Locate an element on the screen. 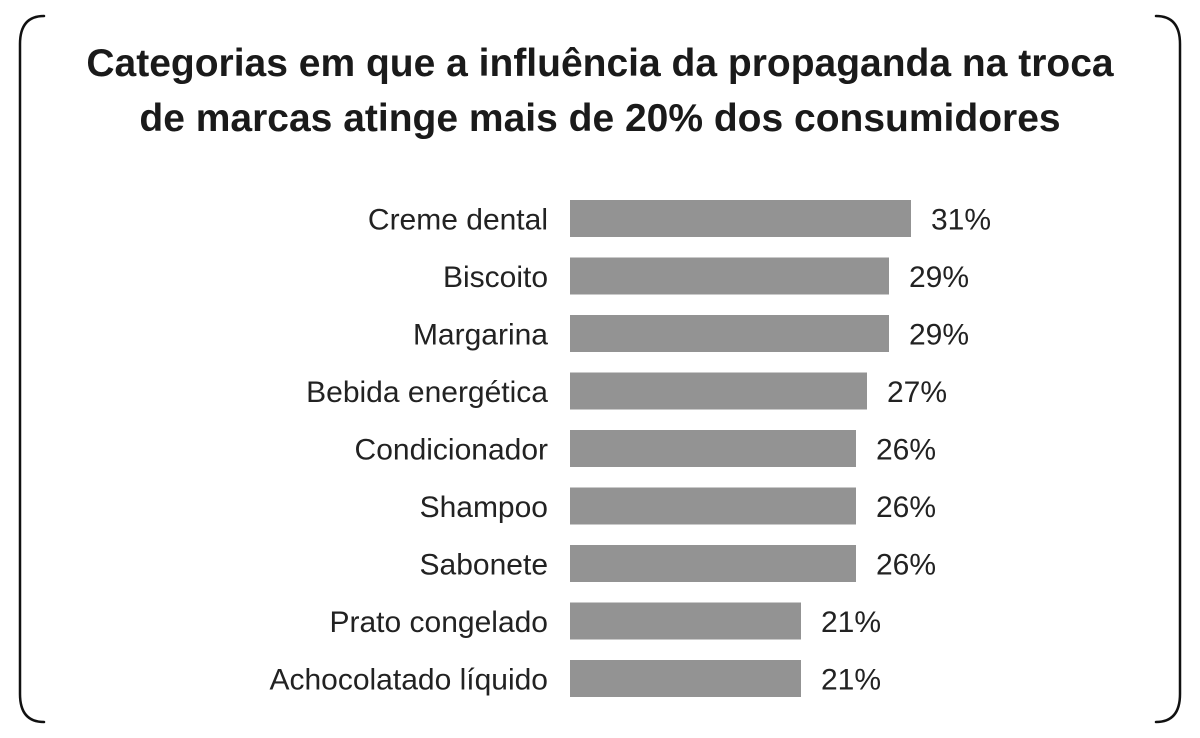 This screenshot has width=1200, height=738. value-label: 27% is located at coordinates (917, 392).